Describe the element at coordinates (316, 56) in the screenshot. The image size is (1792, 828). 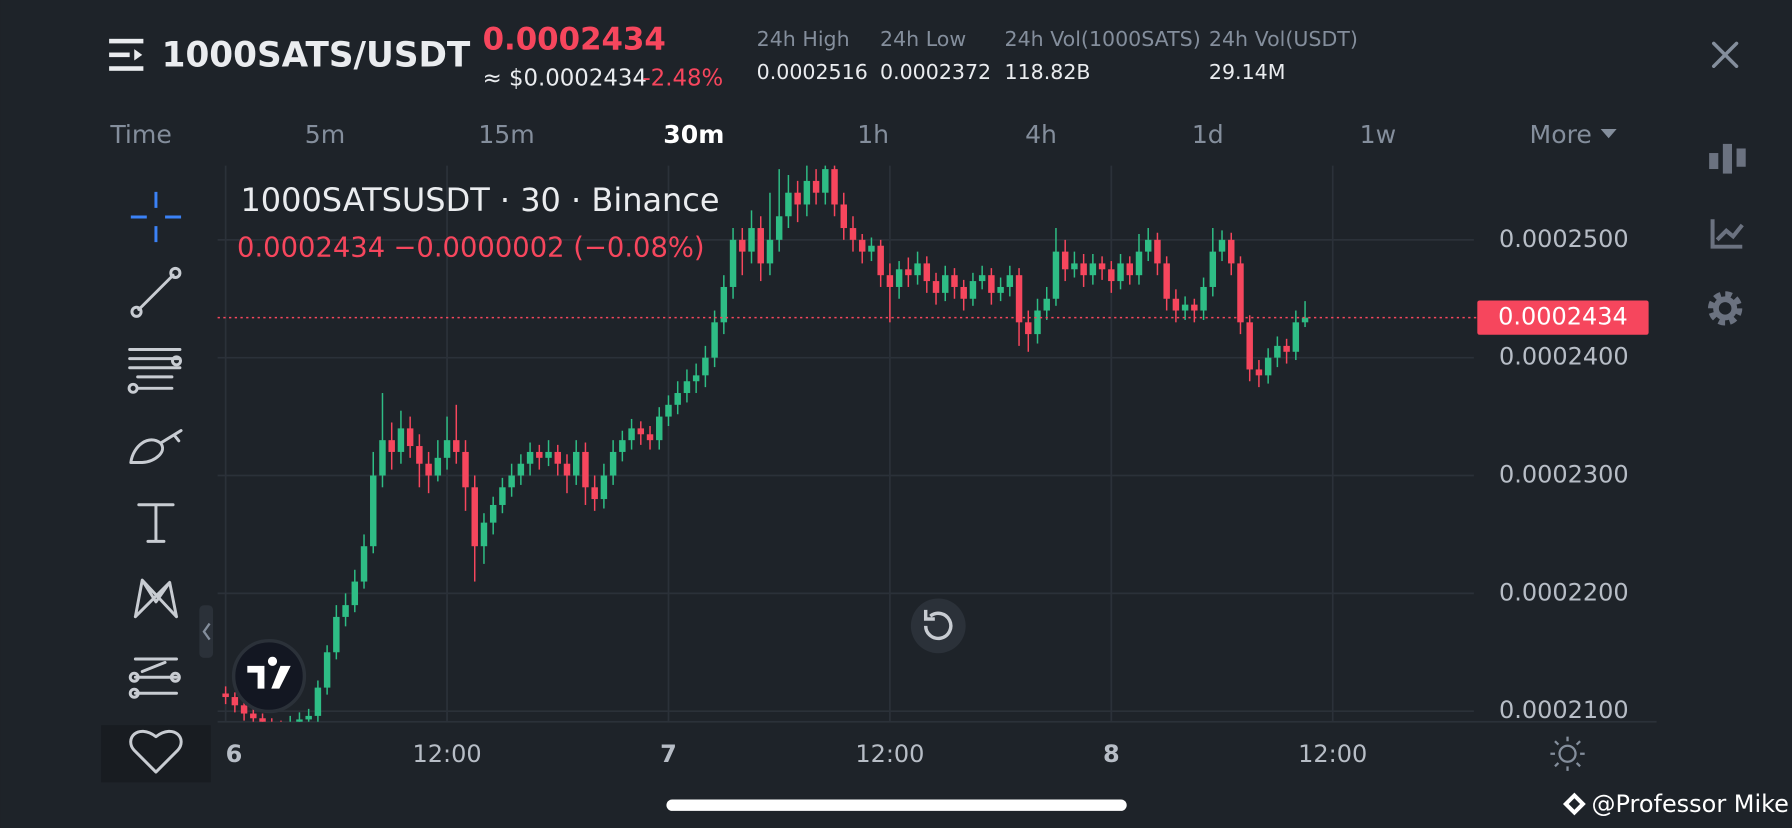
I see `symbol: 1000SATS/USDT` at that location.